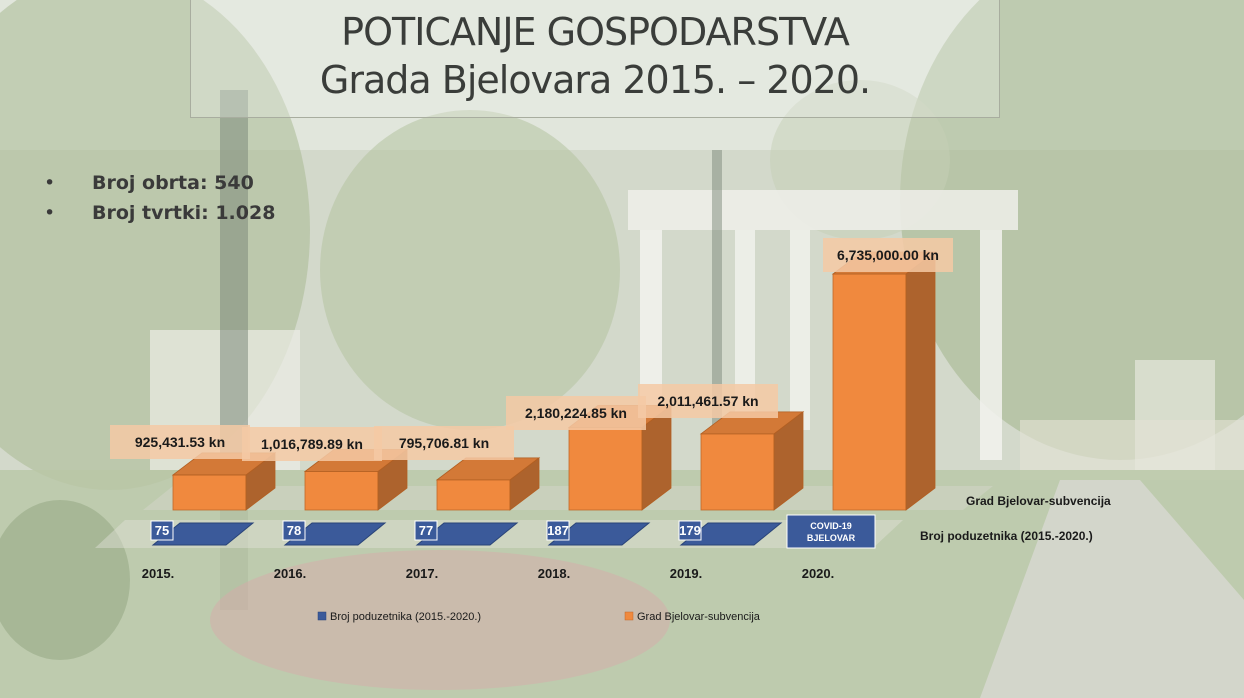  I want to click on depth-label-subvencija: Grad Bjelovar-subvencija, so click(1038, 501).